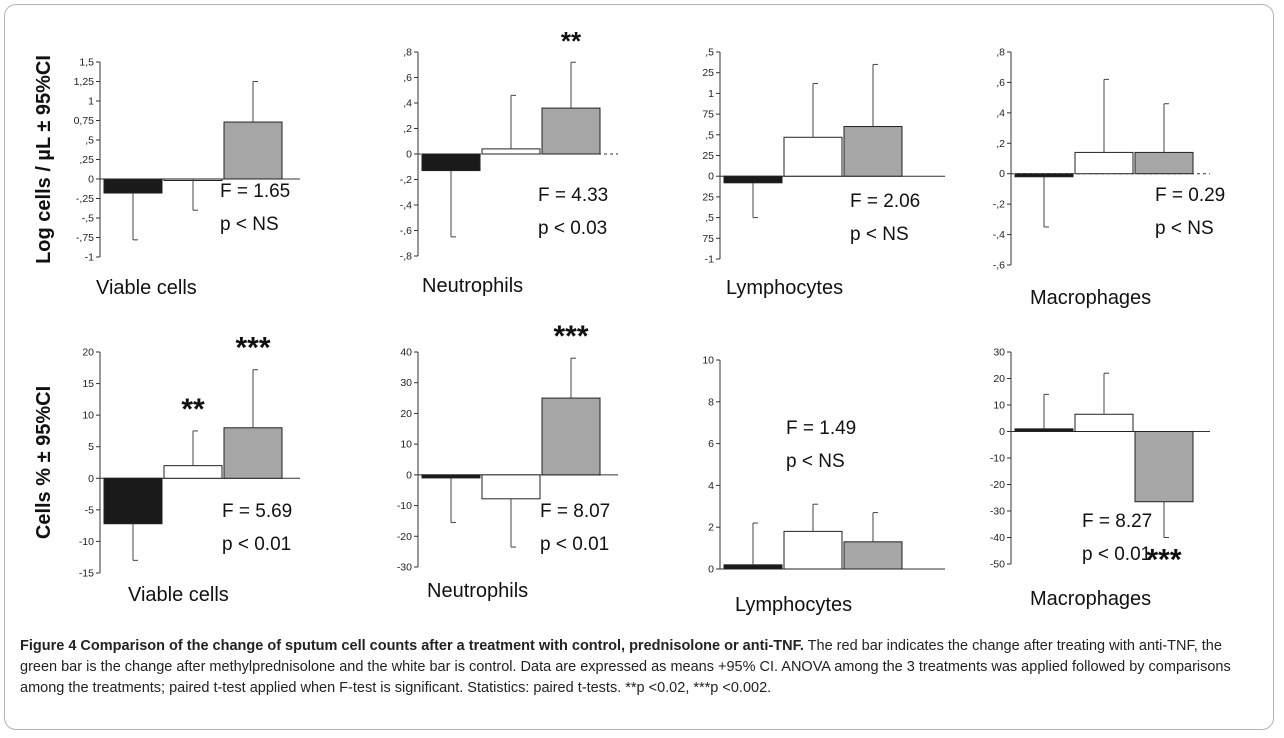 This screenshot has height=738, width=1284. I want to click on y-tick-label: ,6, so click(1000, 83).